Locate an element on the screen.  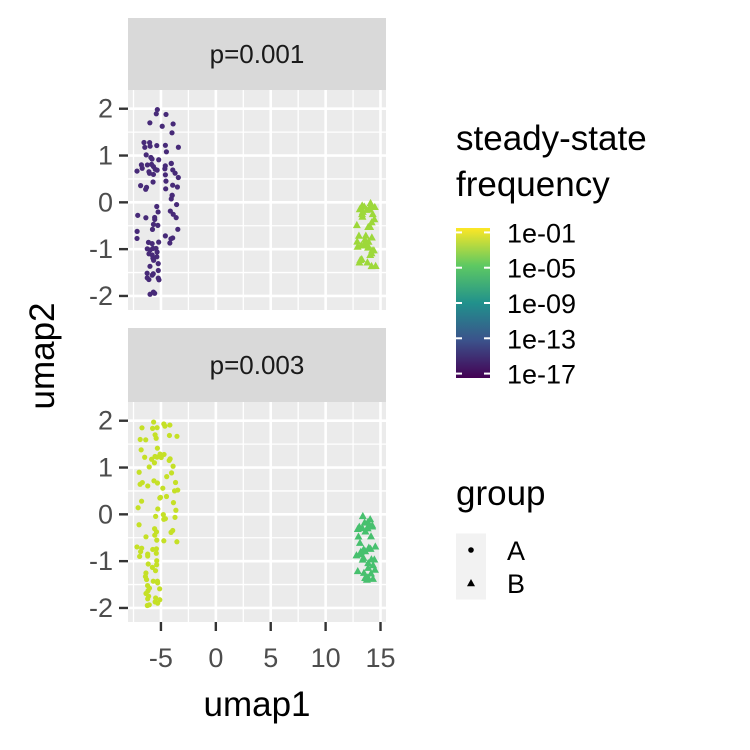
x-tick-label: 5 is located at coordinates (270, 658).